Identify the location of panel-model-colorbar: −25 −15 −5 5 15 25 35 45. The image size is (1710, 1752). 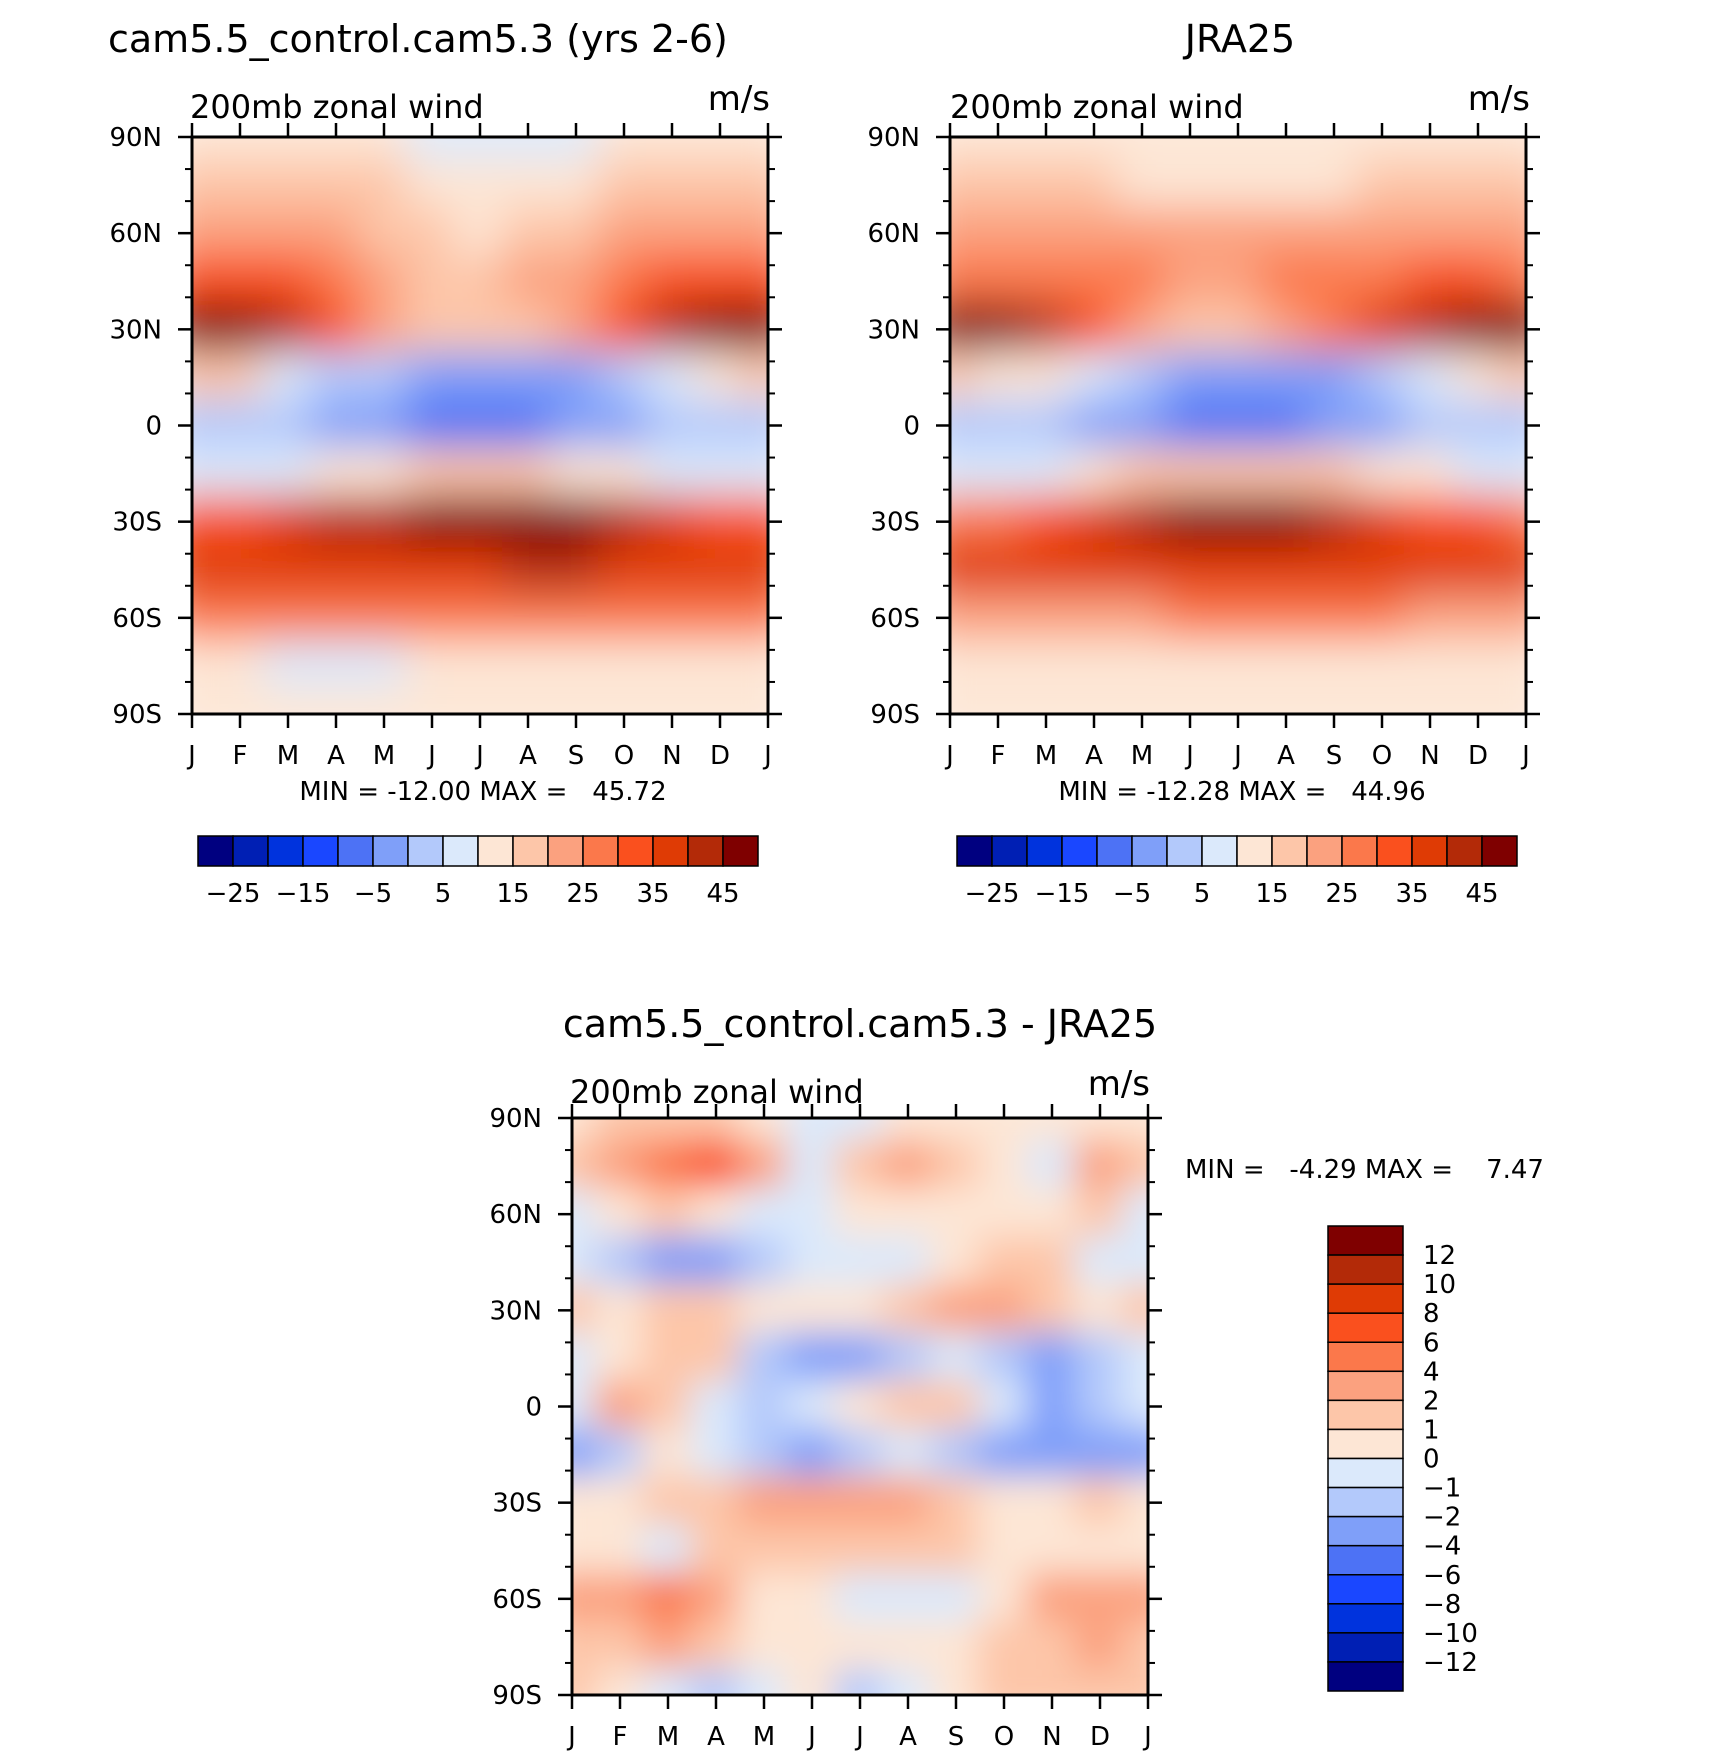
(478, 872).